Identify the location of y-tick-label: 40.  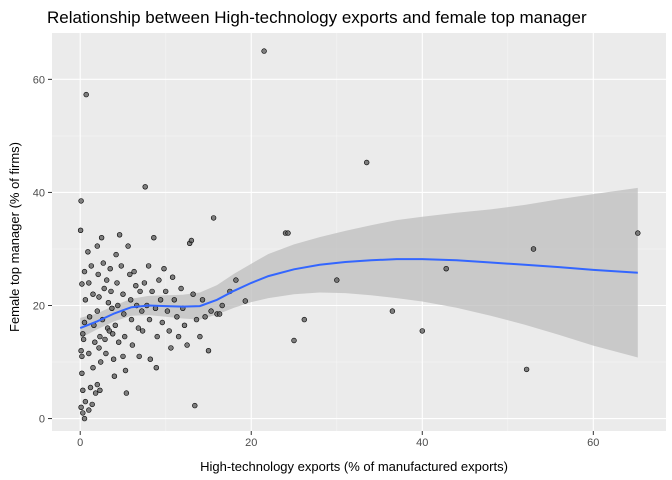
(39, 193).